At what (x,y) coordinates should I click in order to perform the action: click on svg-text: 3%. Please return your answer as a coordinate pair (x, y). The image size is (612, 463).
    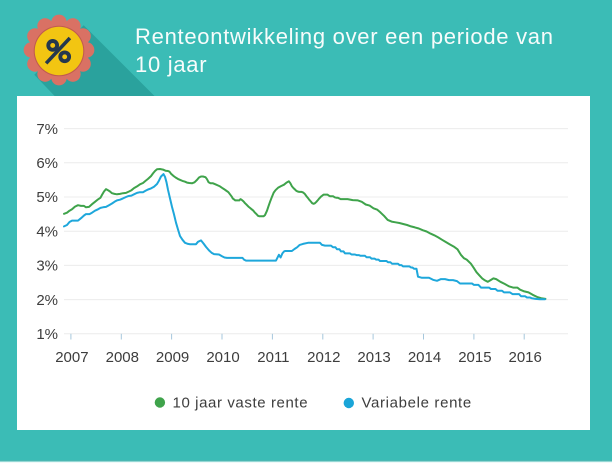
    Looking at the image, I should click on (47, 266).